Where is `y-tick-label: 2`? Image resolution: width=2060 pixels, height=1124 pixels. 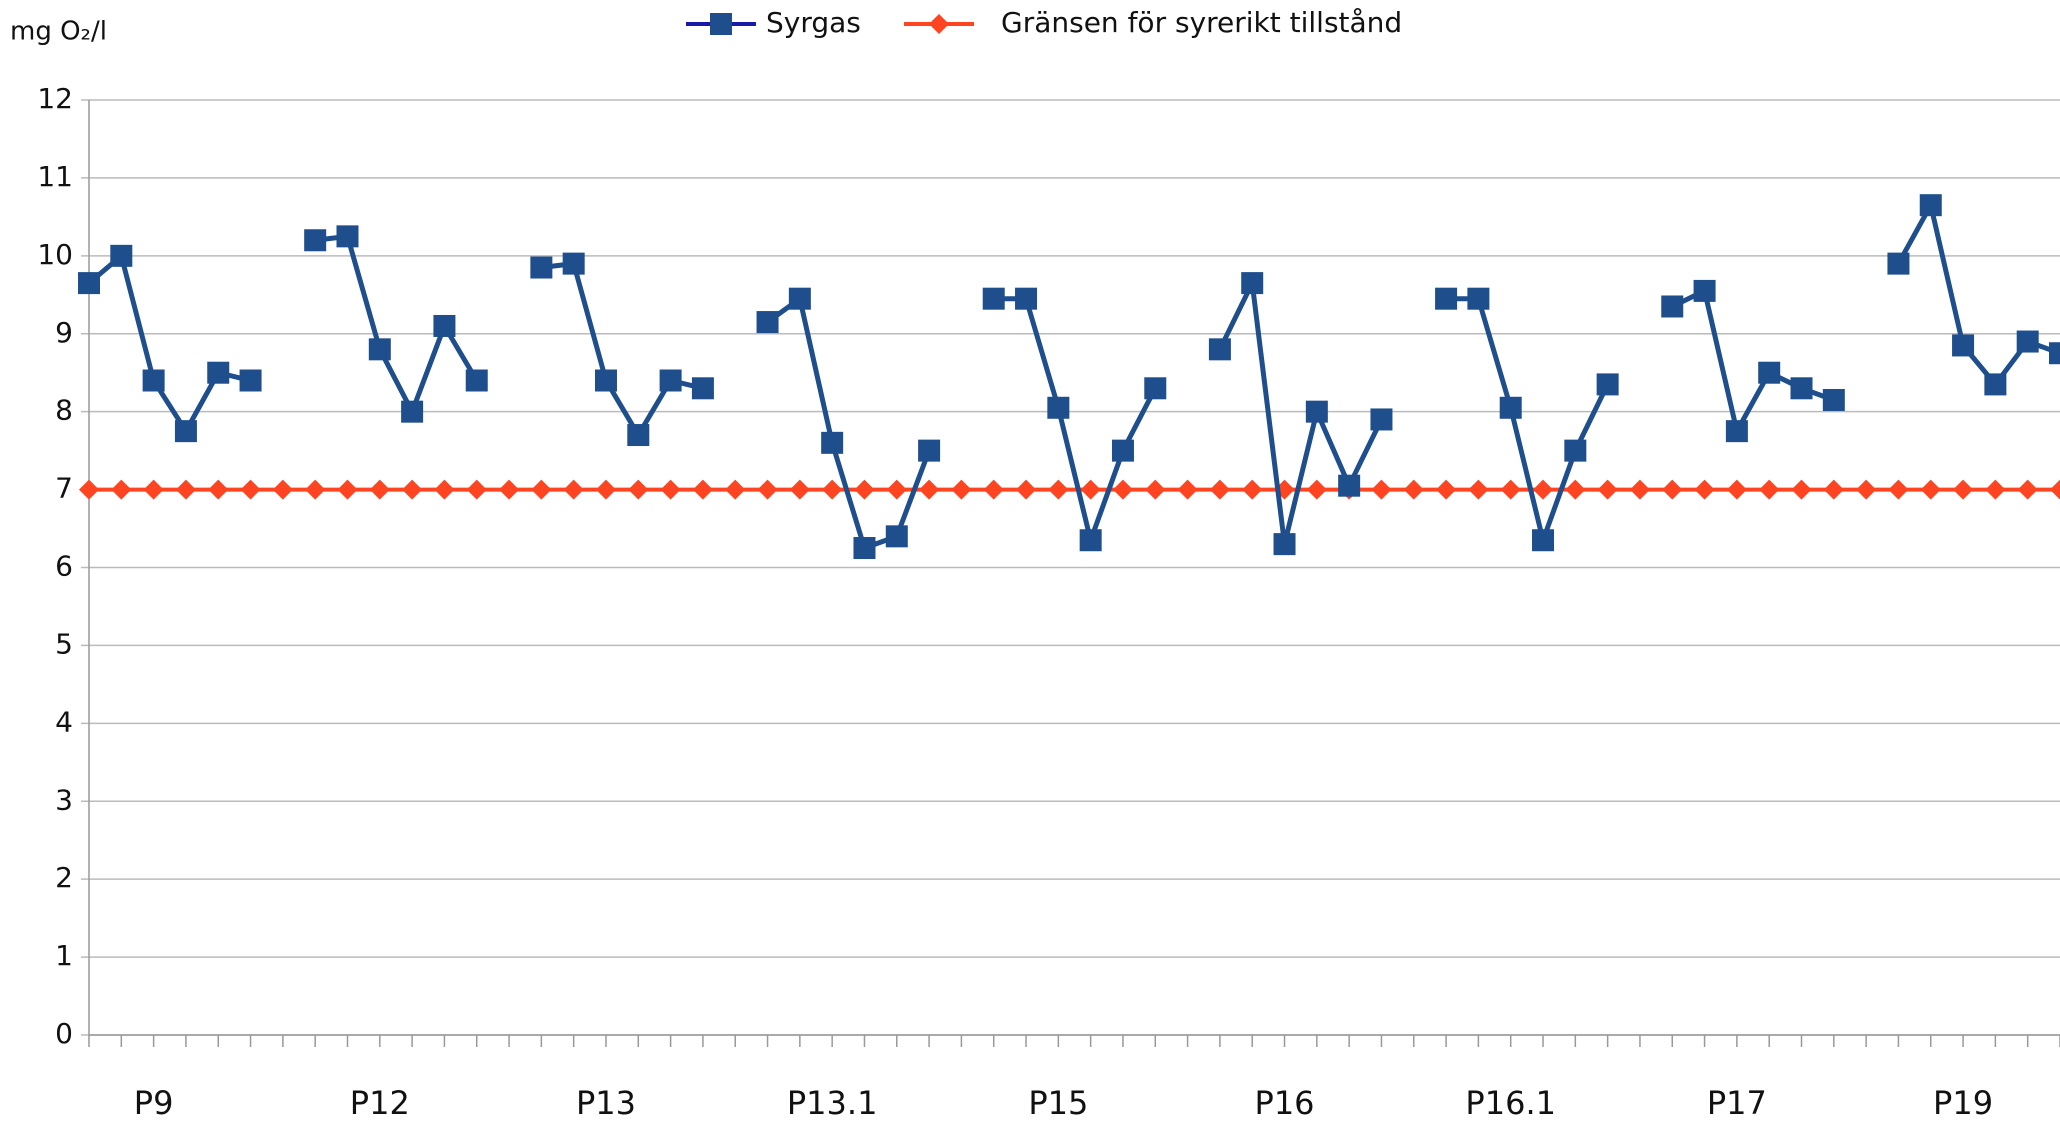
y-tick-label: 2 is located at coordinates (64, 877).